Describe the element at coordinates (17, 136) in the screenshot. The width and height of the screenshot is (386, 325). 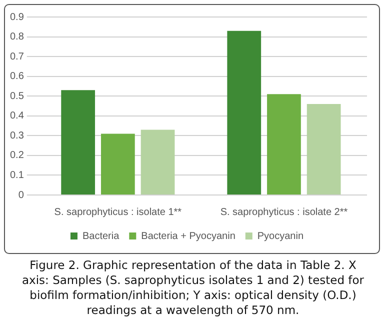
I see `y-tick-label: 0.3` at that location.